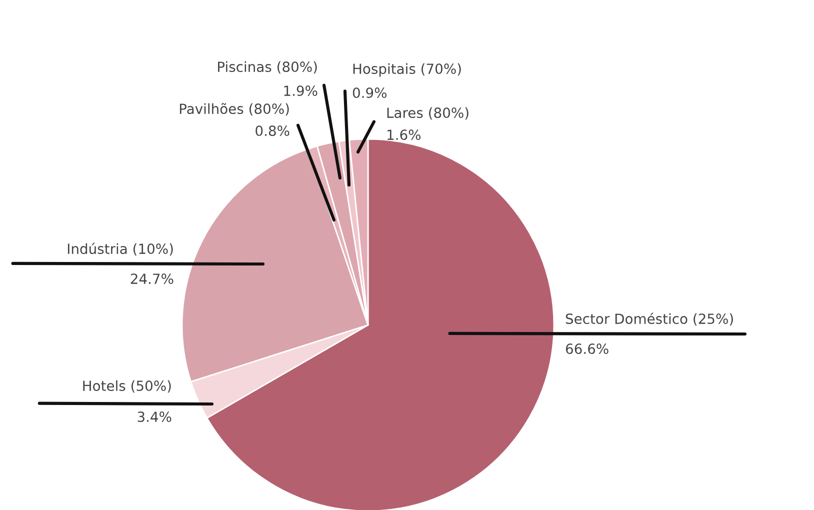  Describe the element at coordinates (301, 91) in the screenshot. I see `data-label: 1.9%` at that location.